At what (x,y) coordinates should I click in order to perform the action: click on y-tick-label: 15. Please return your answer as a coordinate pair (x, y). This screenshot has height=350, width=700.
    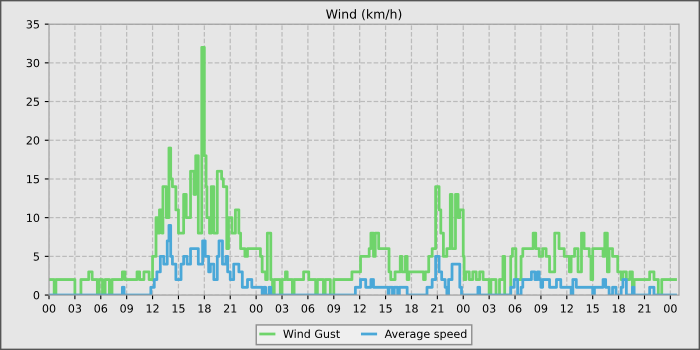
    Looking at the image, I should click on (33, 179).